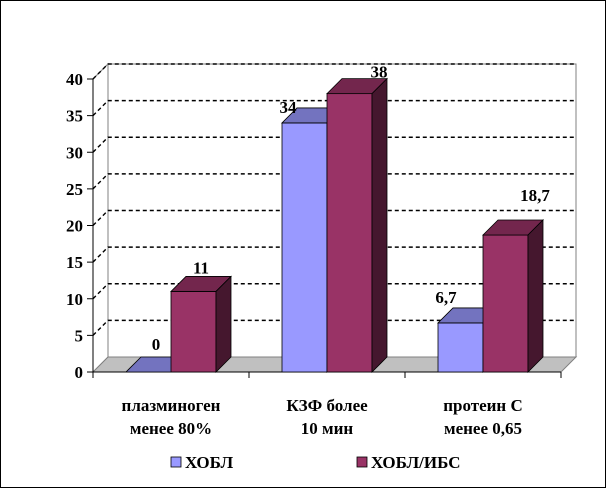 This screenshot has height=492, width=606. What do you see at coordinates (74, 116) in the screenshot?
I see `y-tick-label: 35` at bounding box center [74, 116].